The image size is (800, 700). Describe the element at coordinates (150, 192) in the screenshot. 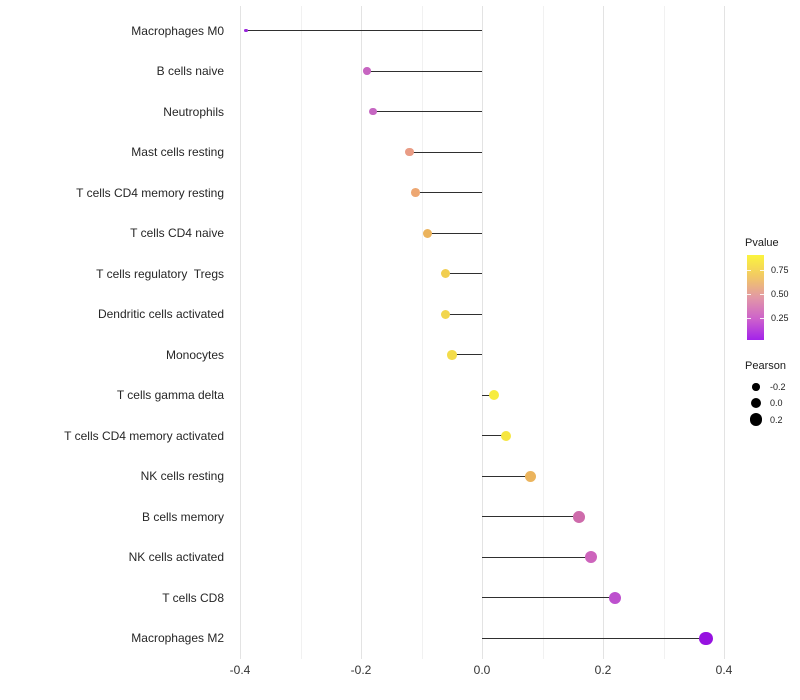

I see `category-label: T cells CD4 memory resting` at that location.